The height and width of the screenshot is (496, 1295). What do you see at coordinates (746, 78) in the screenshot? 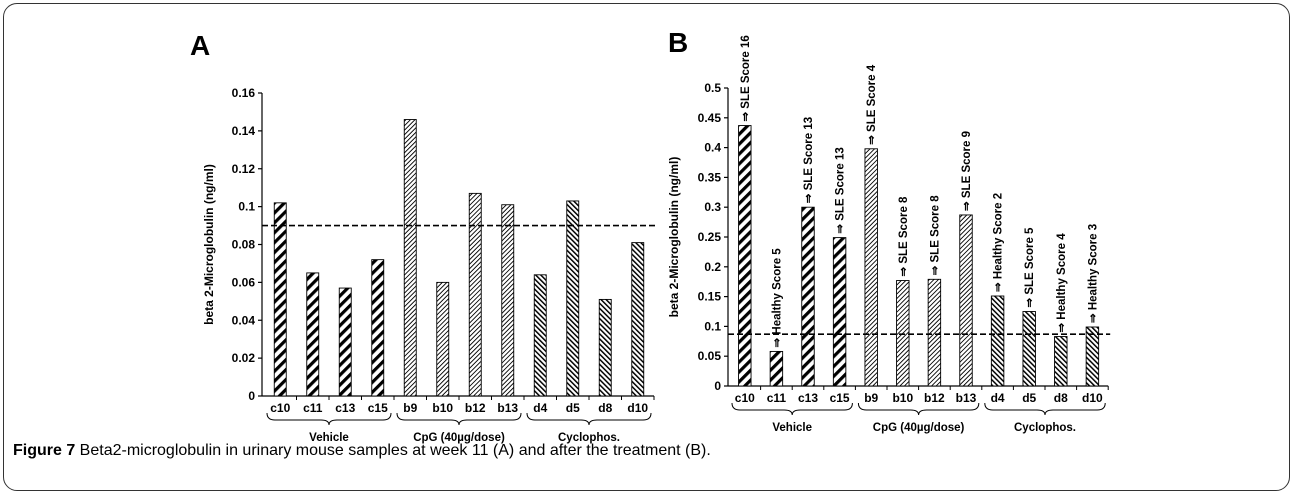
I see `bar-annotation-c10: ⇒ SLE Score 16` at bounding box center [746, 78].